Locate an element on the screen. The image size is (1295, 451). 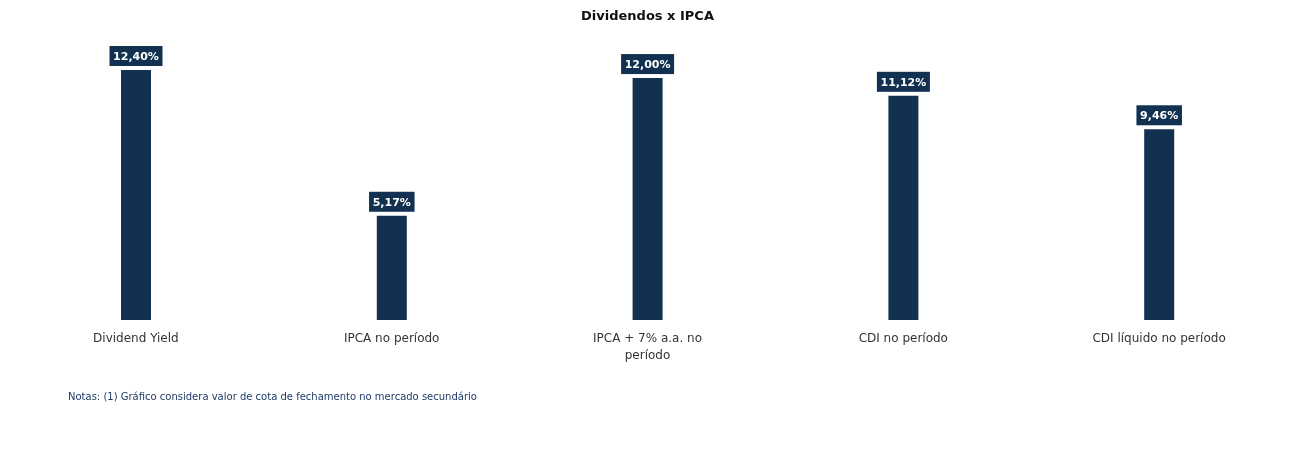
x-tick-label: IPCA + 7% a.a. no período is located at coordinates (647, 346).